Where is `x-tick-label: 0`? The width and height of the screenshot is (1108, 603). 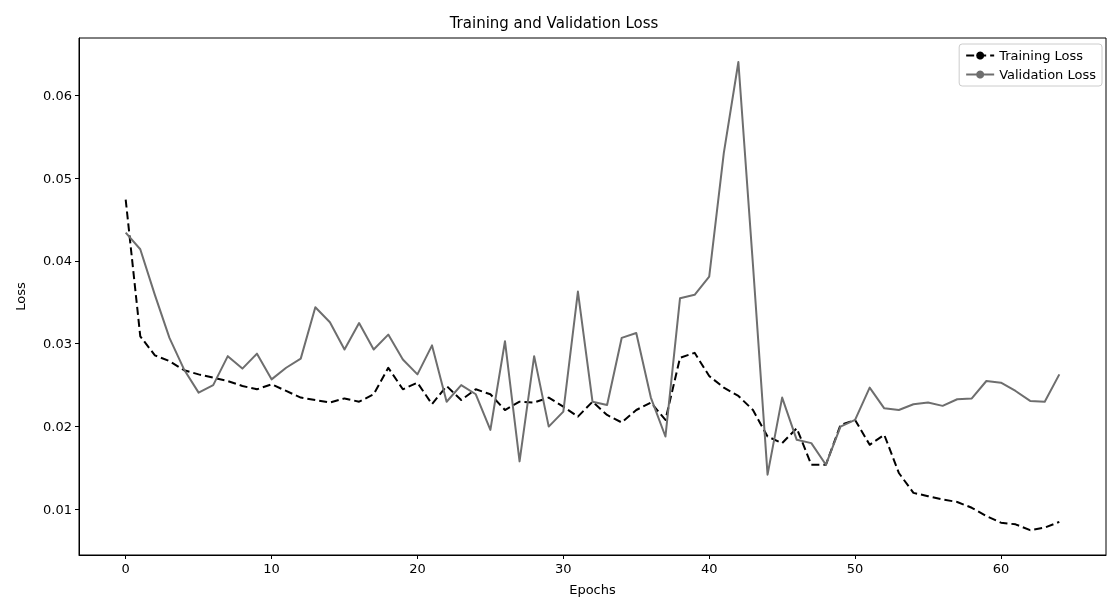 x-tick-label: 0 is located at coordinates (125, 568).